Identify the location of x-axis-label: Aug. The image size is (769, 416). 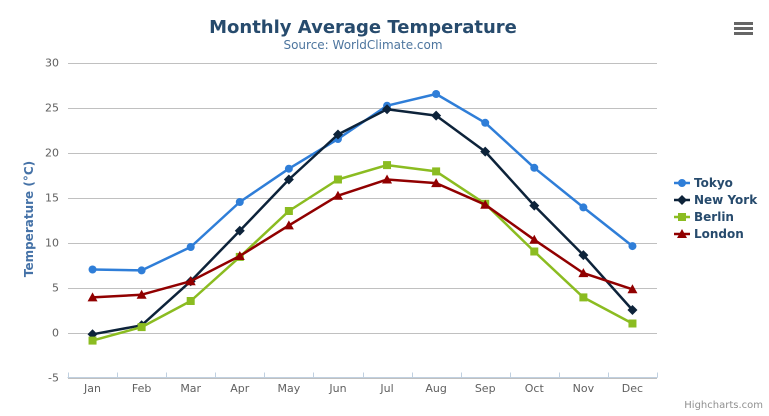
(435, 388).